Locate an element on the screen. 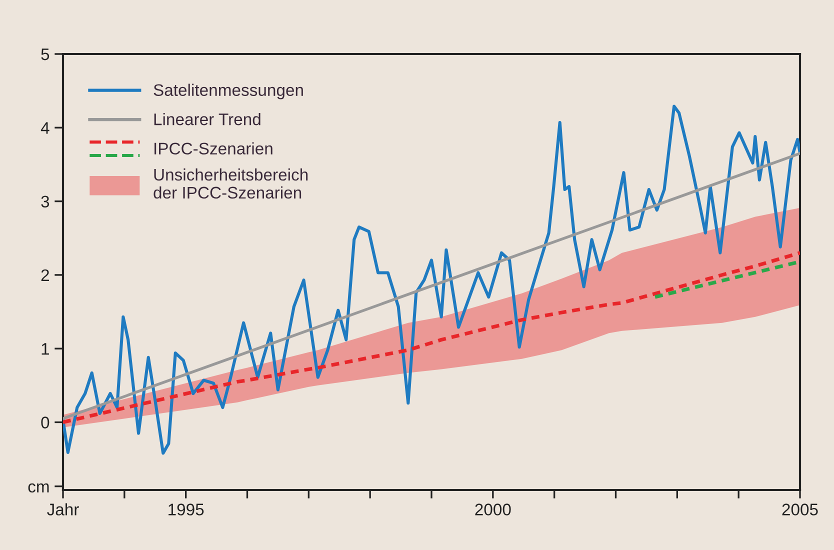 This screenshot has height=550, width=834. x-tick-label: Jahr is located at coordinates (63, 509).